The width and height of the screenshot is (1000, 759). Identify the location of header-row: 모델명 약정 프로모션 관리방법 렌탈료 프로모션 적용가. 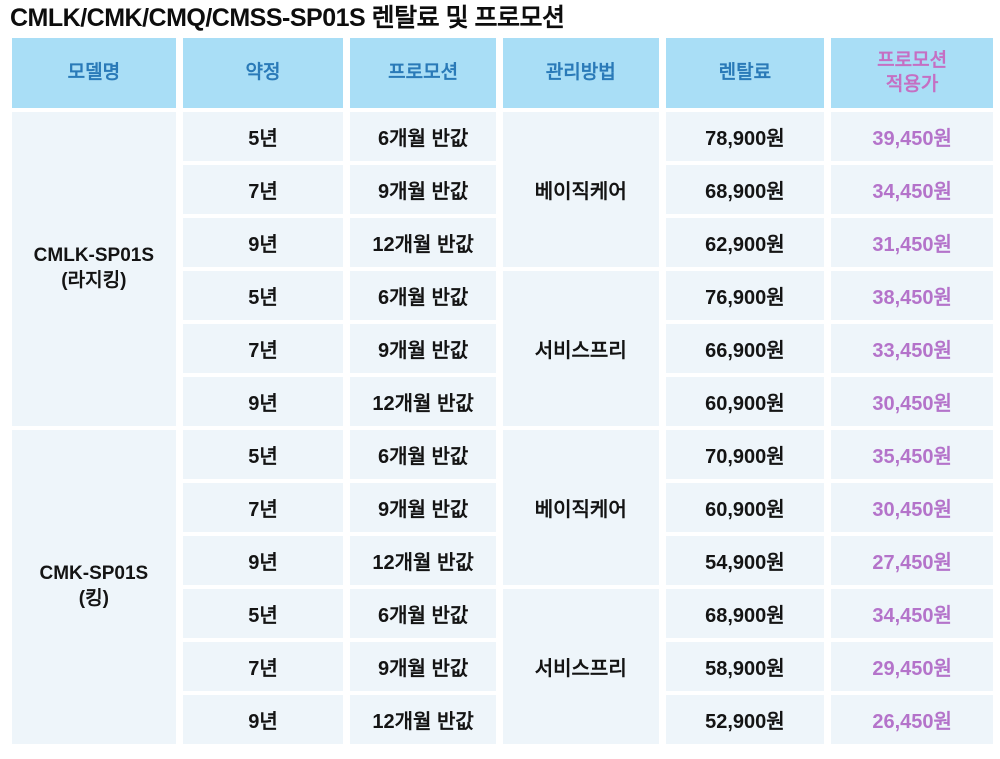
(502, 73).